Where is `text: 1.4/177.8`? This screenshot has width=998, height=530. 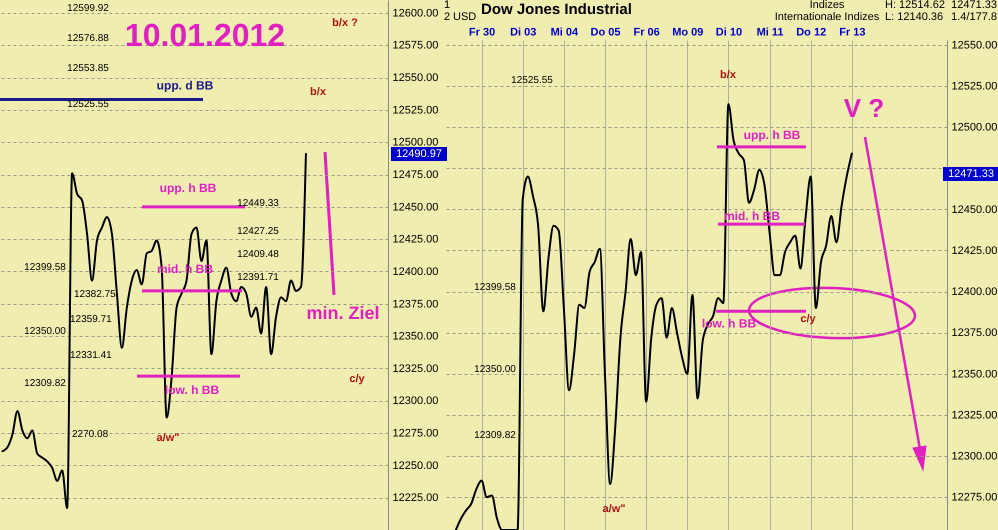 text: 1.4/177.8 is located at coordinates (974, 17).